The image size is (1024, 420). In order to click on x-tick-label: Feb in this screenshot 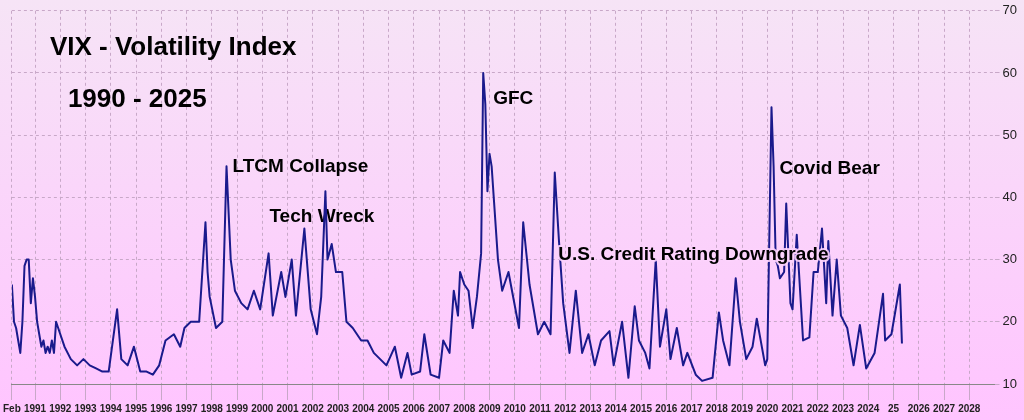, I will do `click(12, 408)`.